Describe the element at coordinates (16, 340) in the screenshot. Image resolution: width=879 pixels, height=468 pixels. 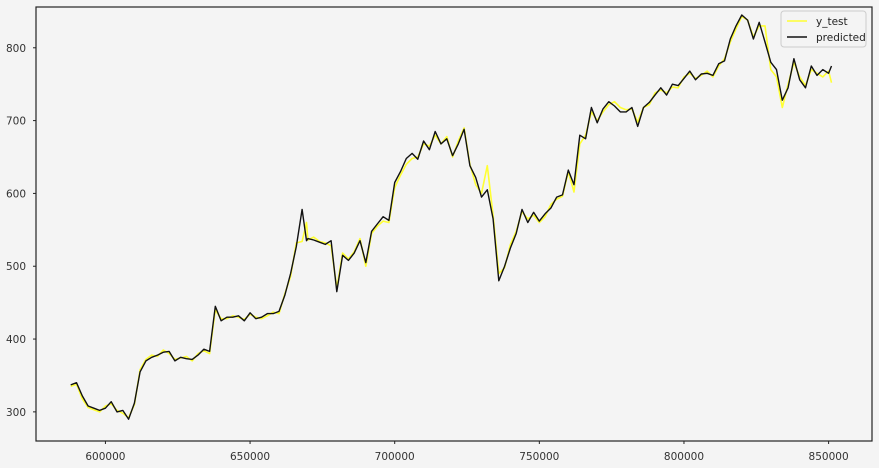
I see `y-tick-label: 400` at that location.